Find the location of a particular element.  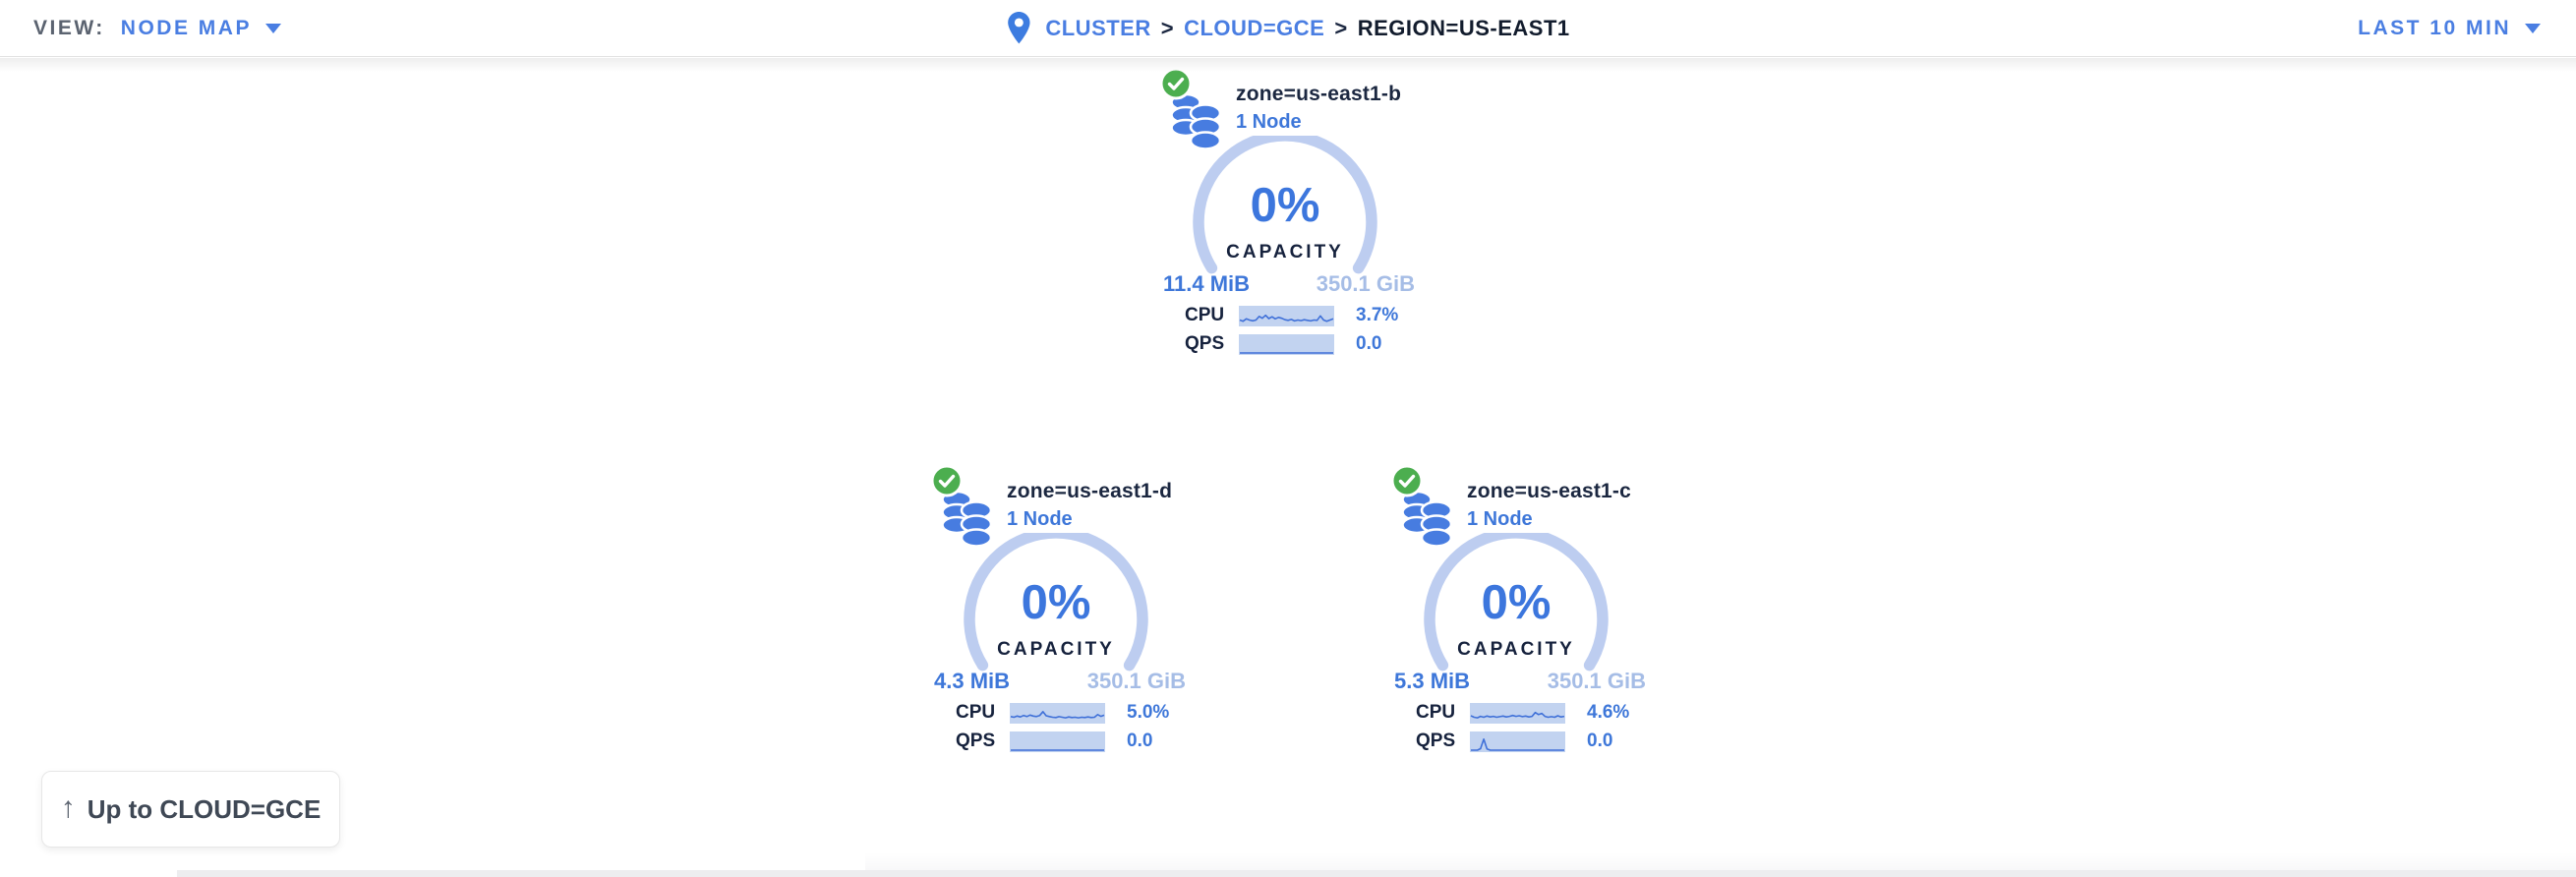

cpu-metric-row: CPU 5.0% is located at coordinates (1079, 713).